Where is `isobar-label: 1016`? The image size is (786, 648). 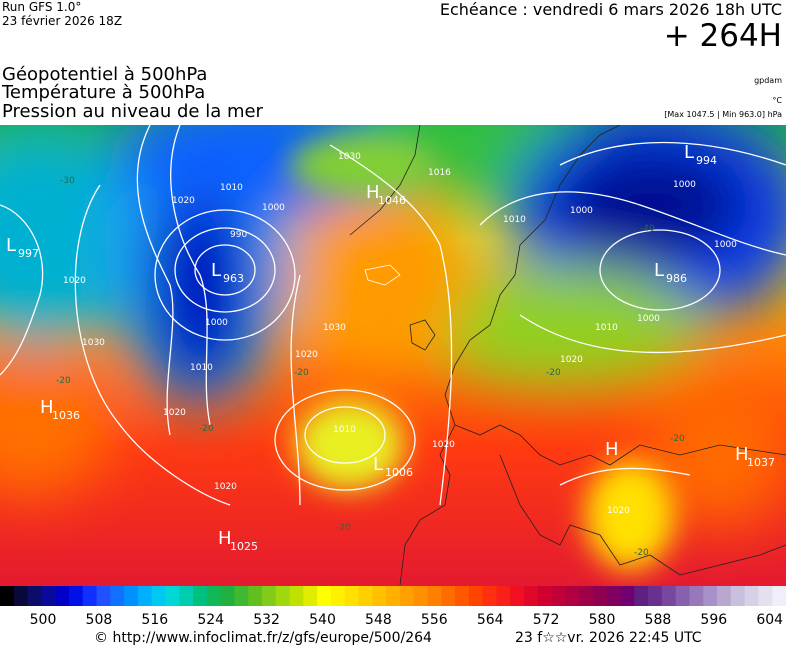
isobar-label: 1016 is located at coordinates (439, 173).